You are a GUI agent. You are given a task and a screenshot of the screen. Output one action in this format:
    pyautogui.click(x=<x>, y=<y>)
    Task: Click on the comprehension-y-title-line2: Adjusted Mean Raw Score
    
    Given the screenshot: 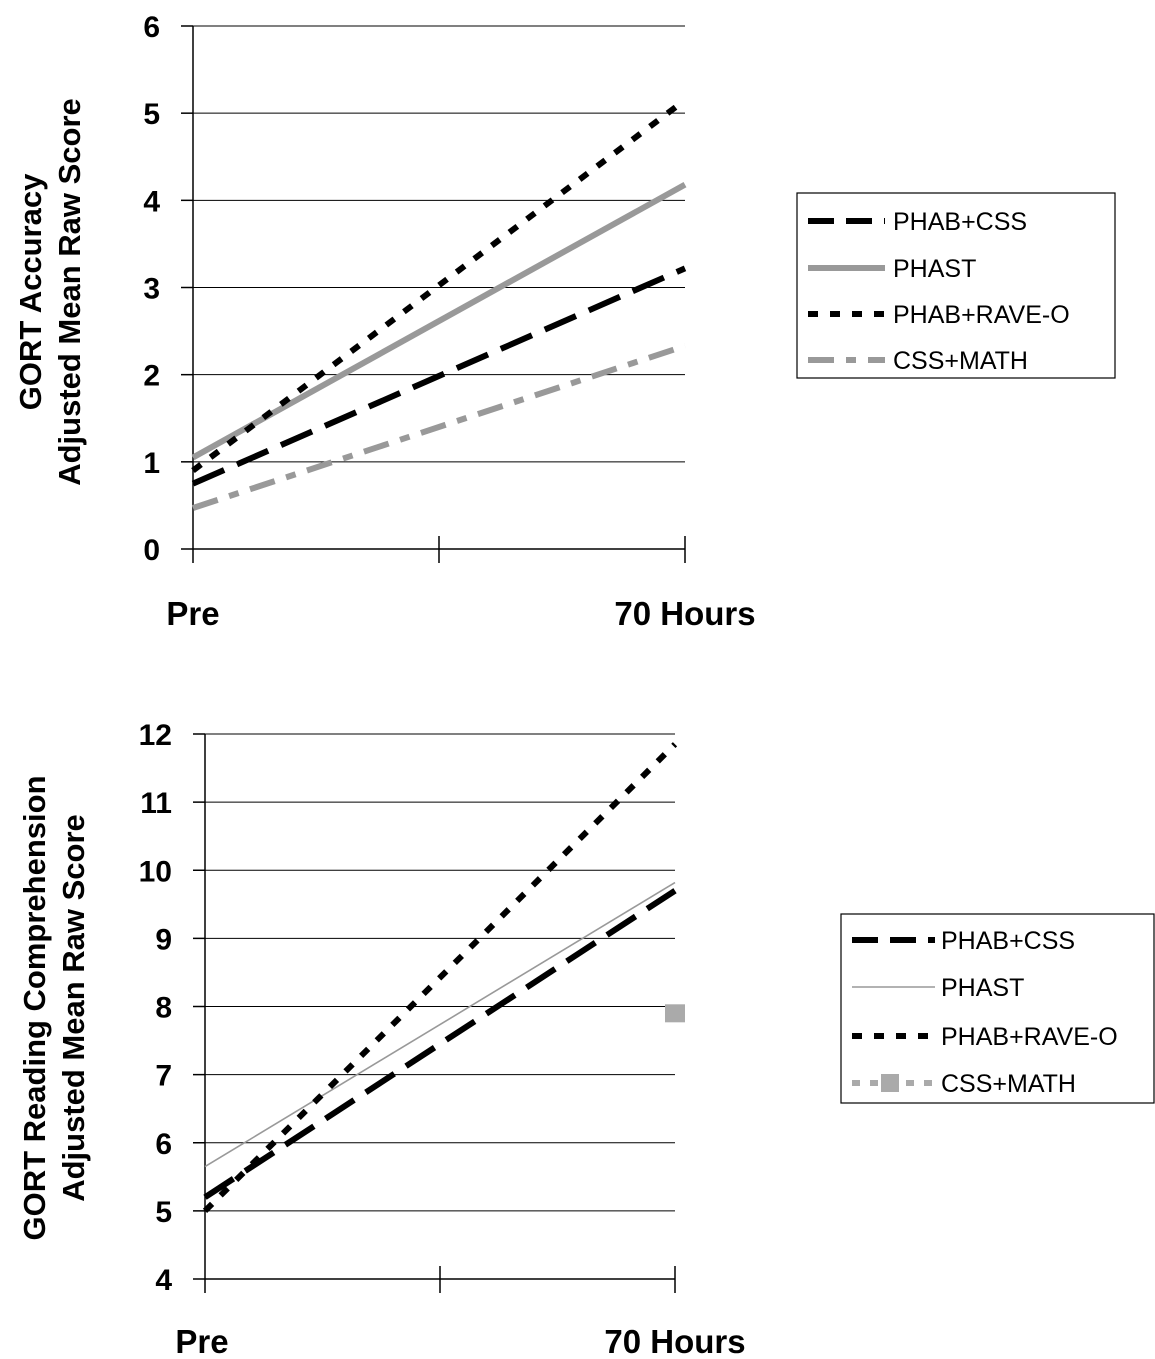 What is the action you would take?
    pyautogui.click(x=73, y=1008)
    